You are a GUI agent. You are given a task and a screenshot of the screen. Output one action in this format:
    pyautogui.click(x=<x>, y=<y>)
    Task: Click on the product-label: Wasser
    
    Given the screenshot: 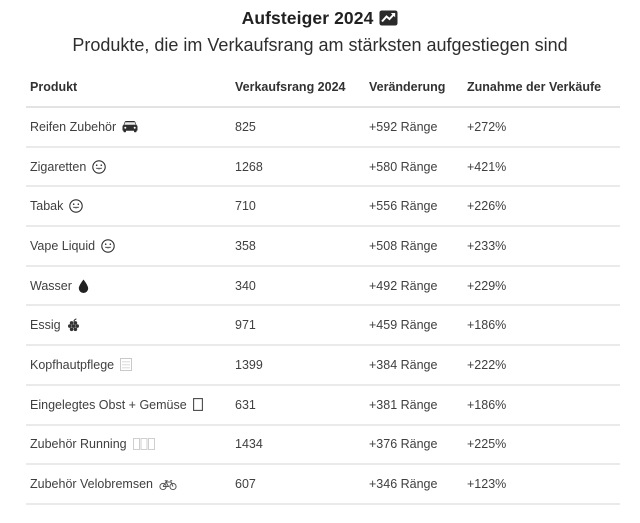 What is the action you would take?
    pyautogui.click(x=51, y=285)
    